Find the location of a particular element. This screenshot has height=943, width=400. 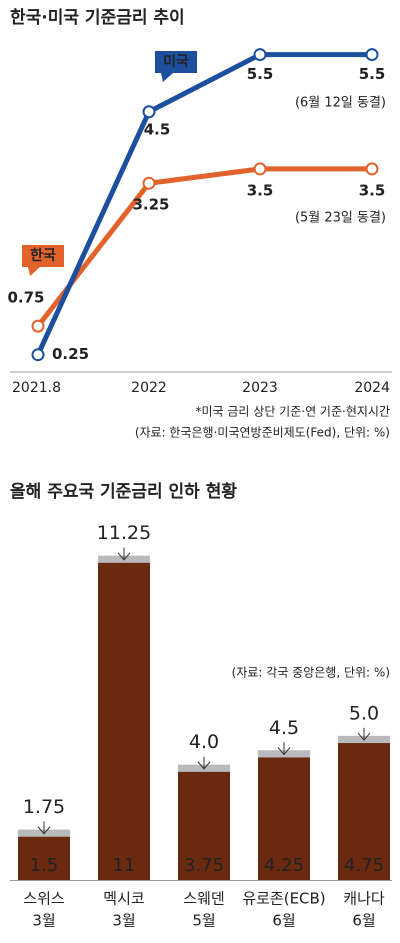

note: (자료: 각국 중앙은행, 단위: %) is located at coordinates (311, 672).